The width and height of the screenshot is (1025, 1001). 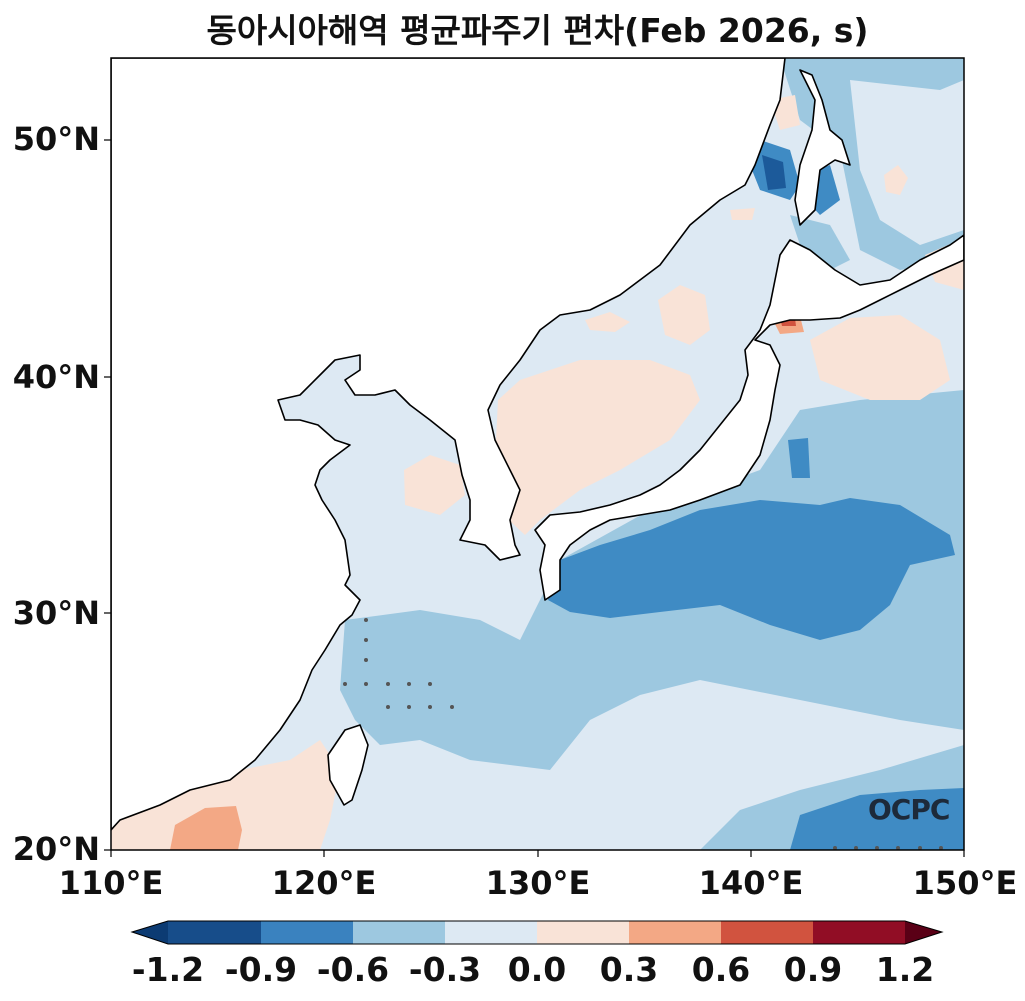 I want to click on colorbar-label: -0.6, so click(x=353, y=969).